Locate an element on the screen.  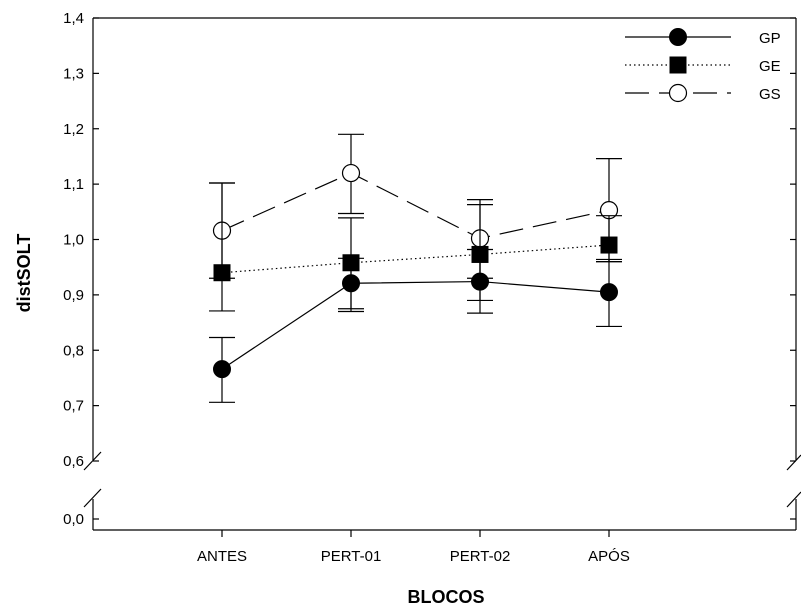
x-tick-label: ANTES is located at coordinates (222, 556).